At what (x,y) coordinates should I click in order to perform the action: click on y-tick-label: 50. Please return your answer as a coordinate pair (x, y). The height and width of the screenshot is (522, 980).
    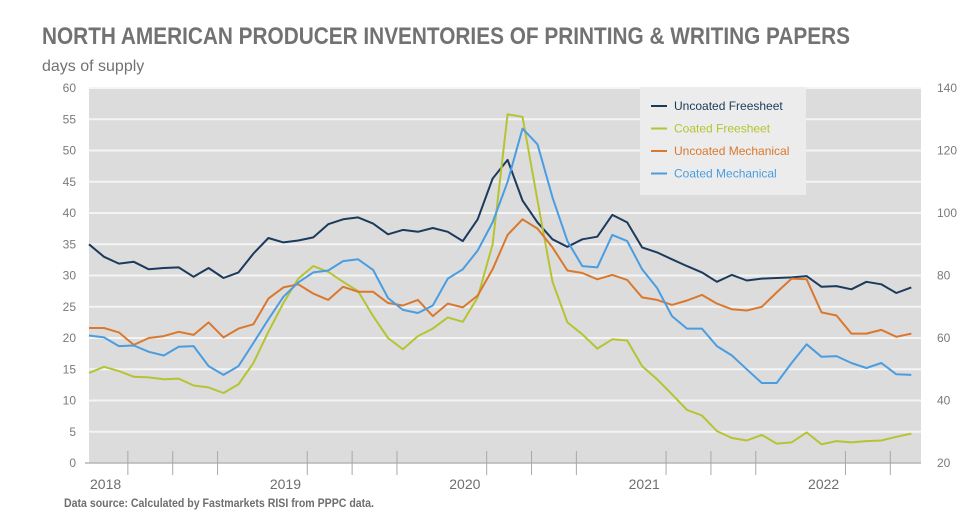
    Looking at the image, I should click on (70, 151).